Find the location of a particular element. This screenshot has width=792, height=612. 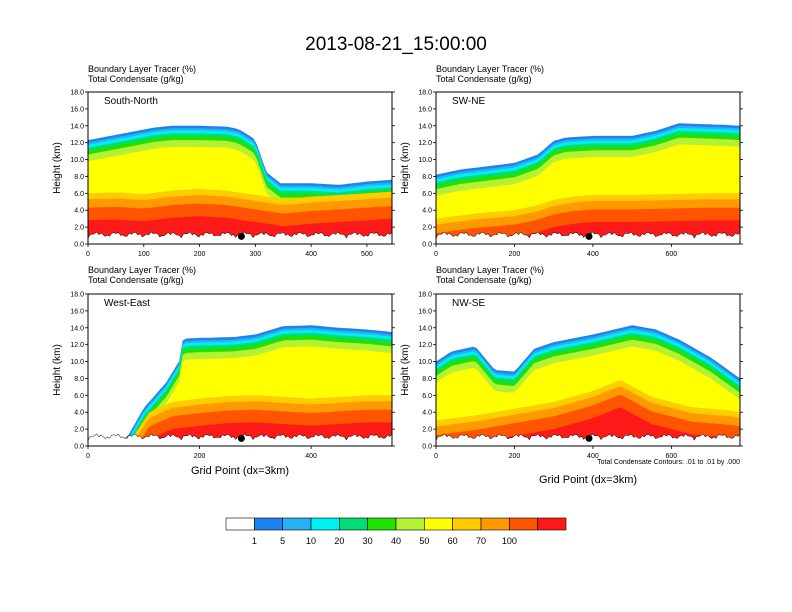

panel-4-ytick-label: 2.0 is located at coordinates (427, 430).